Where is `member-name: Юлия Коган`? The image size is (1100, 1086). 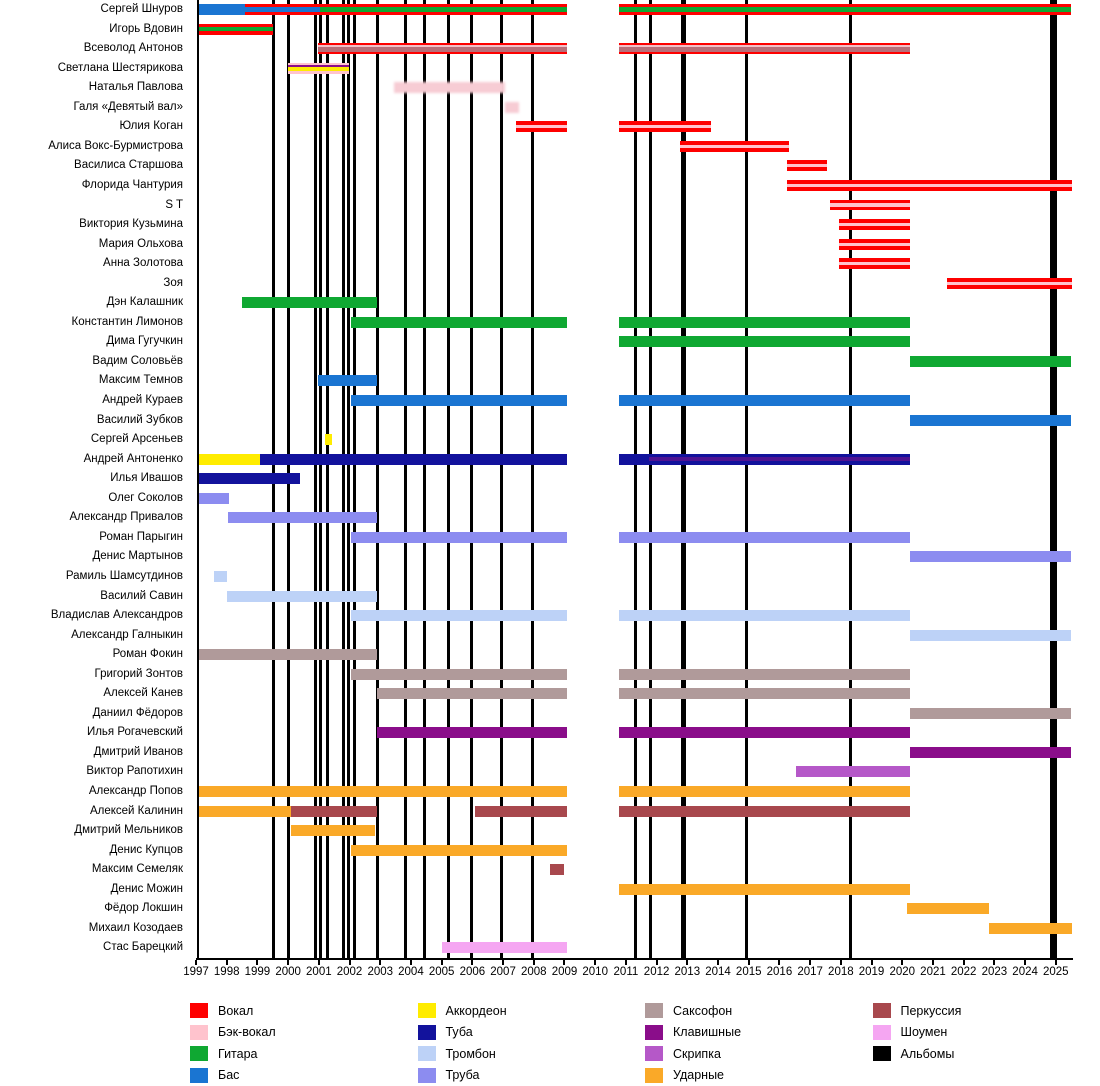
member-name: Юлия Коган is located at coordinates (95, 127).